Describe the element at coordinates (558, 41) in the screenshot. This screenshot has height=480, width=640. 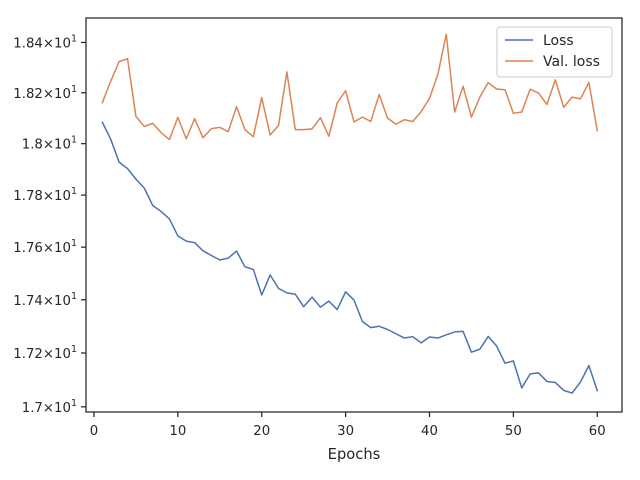
I see `legend-label-loss: Loss` at that location.